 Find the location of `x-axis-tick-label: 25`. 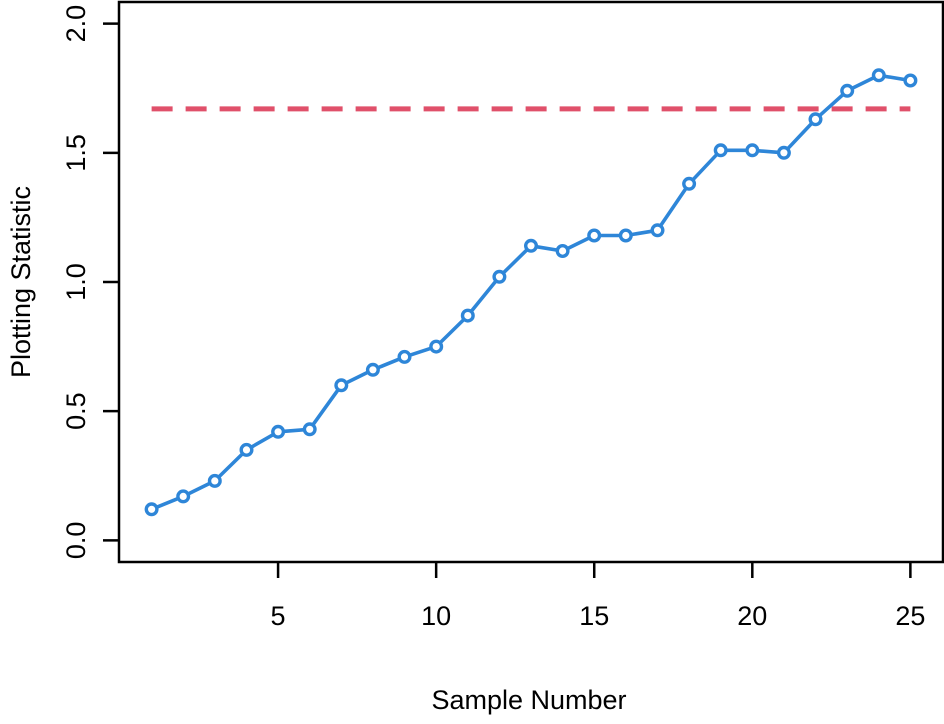

x-axis-tick-label: 25 is located at coordinates (910, 616).